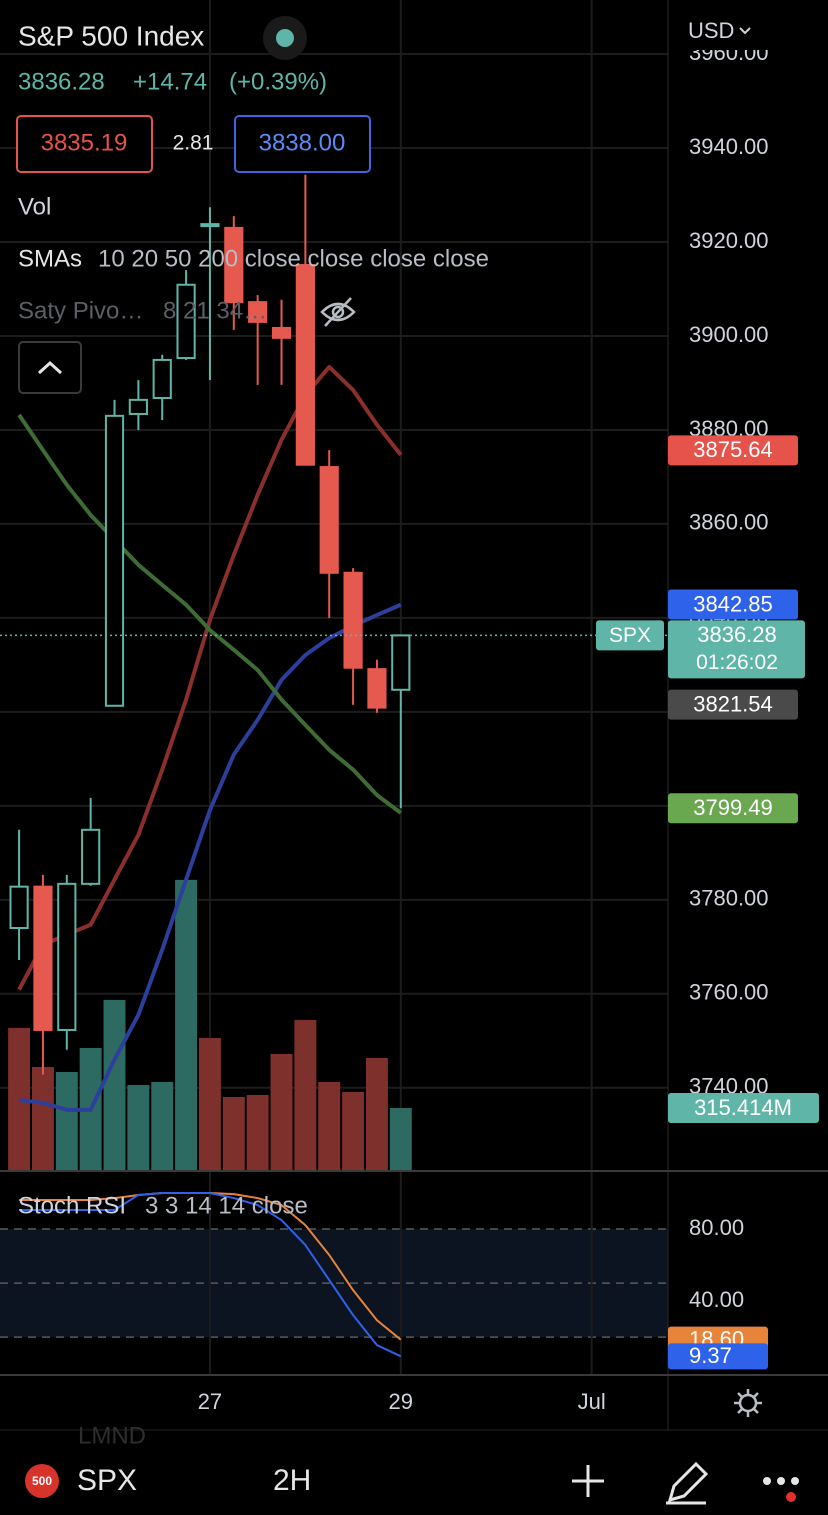 The height and width of the screenshot is (1515, 828). I want to click on ghost-symbol: LMND, so click(112, 1435).